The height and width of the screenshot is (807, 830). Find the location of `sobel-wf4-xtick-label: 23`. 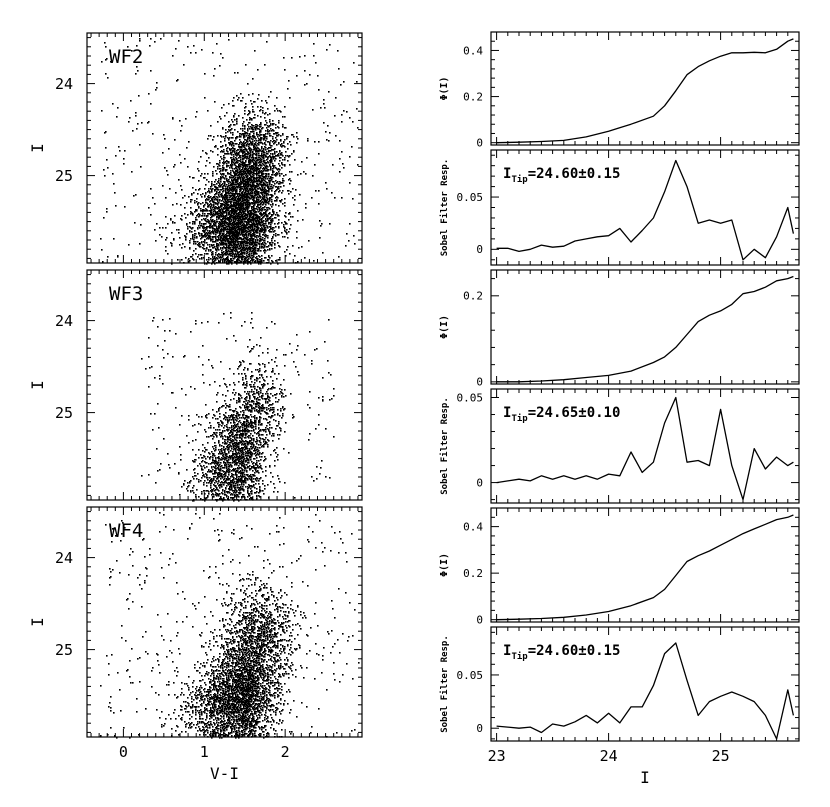

sobel-wf4-xtick-label: 23 is located at coordinates (497, 756).